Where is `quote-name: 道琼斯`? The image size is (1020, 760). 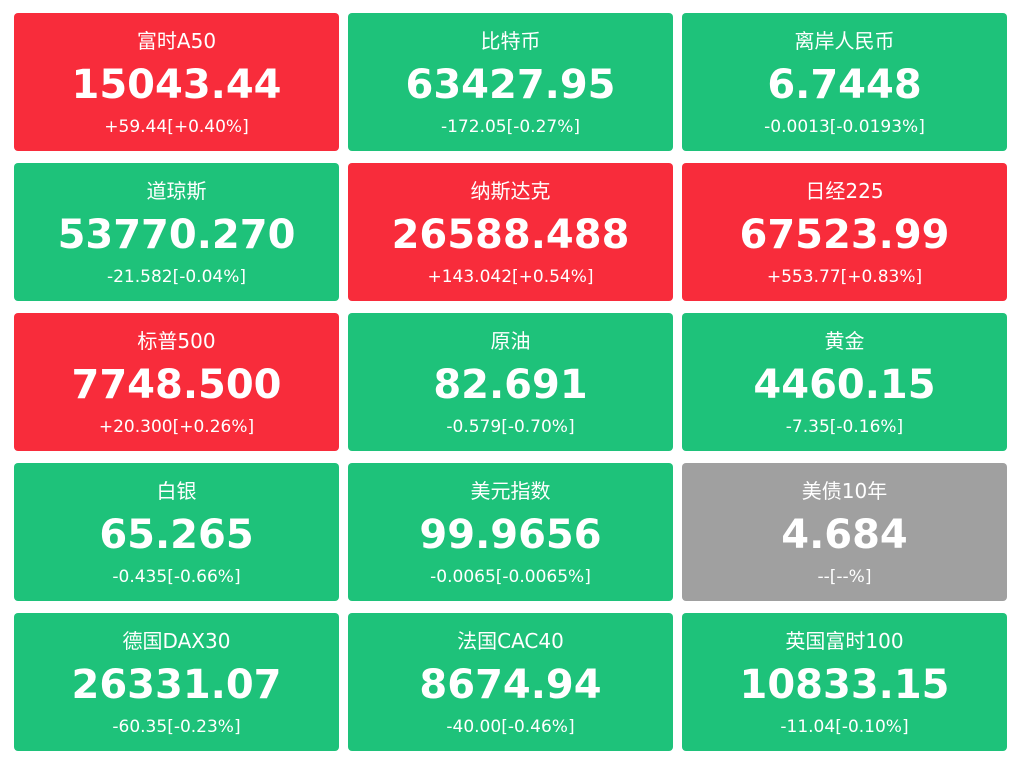 quote-name: 道琼斯 is located at coordinates (176, 191).